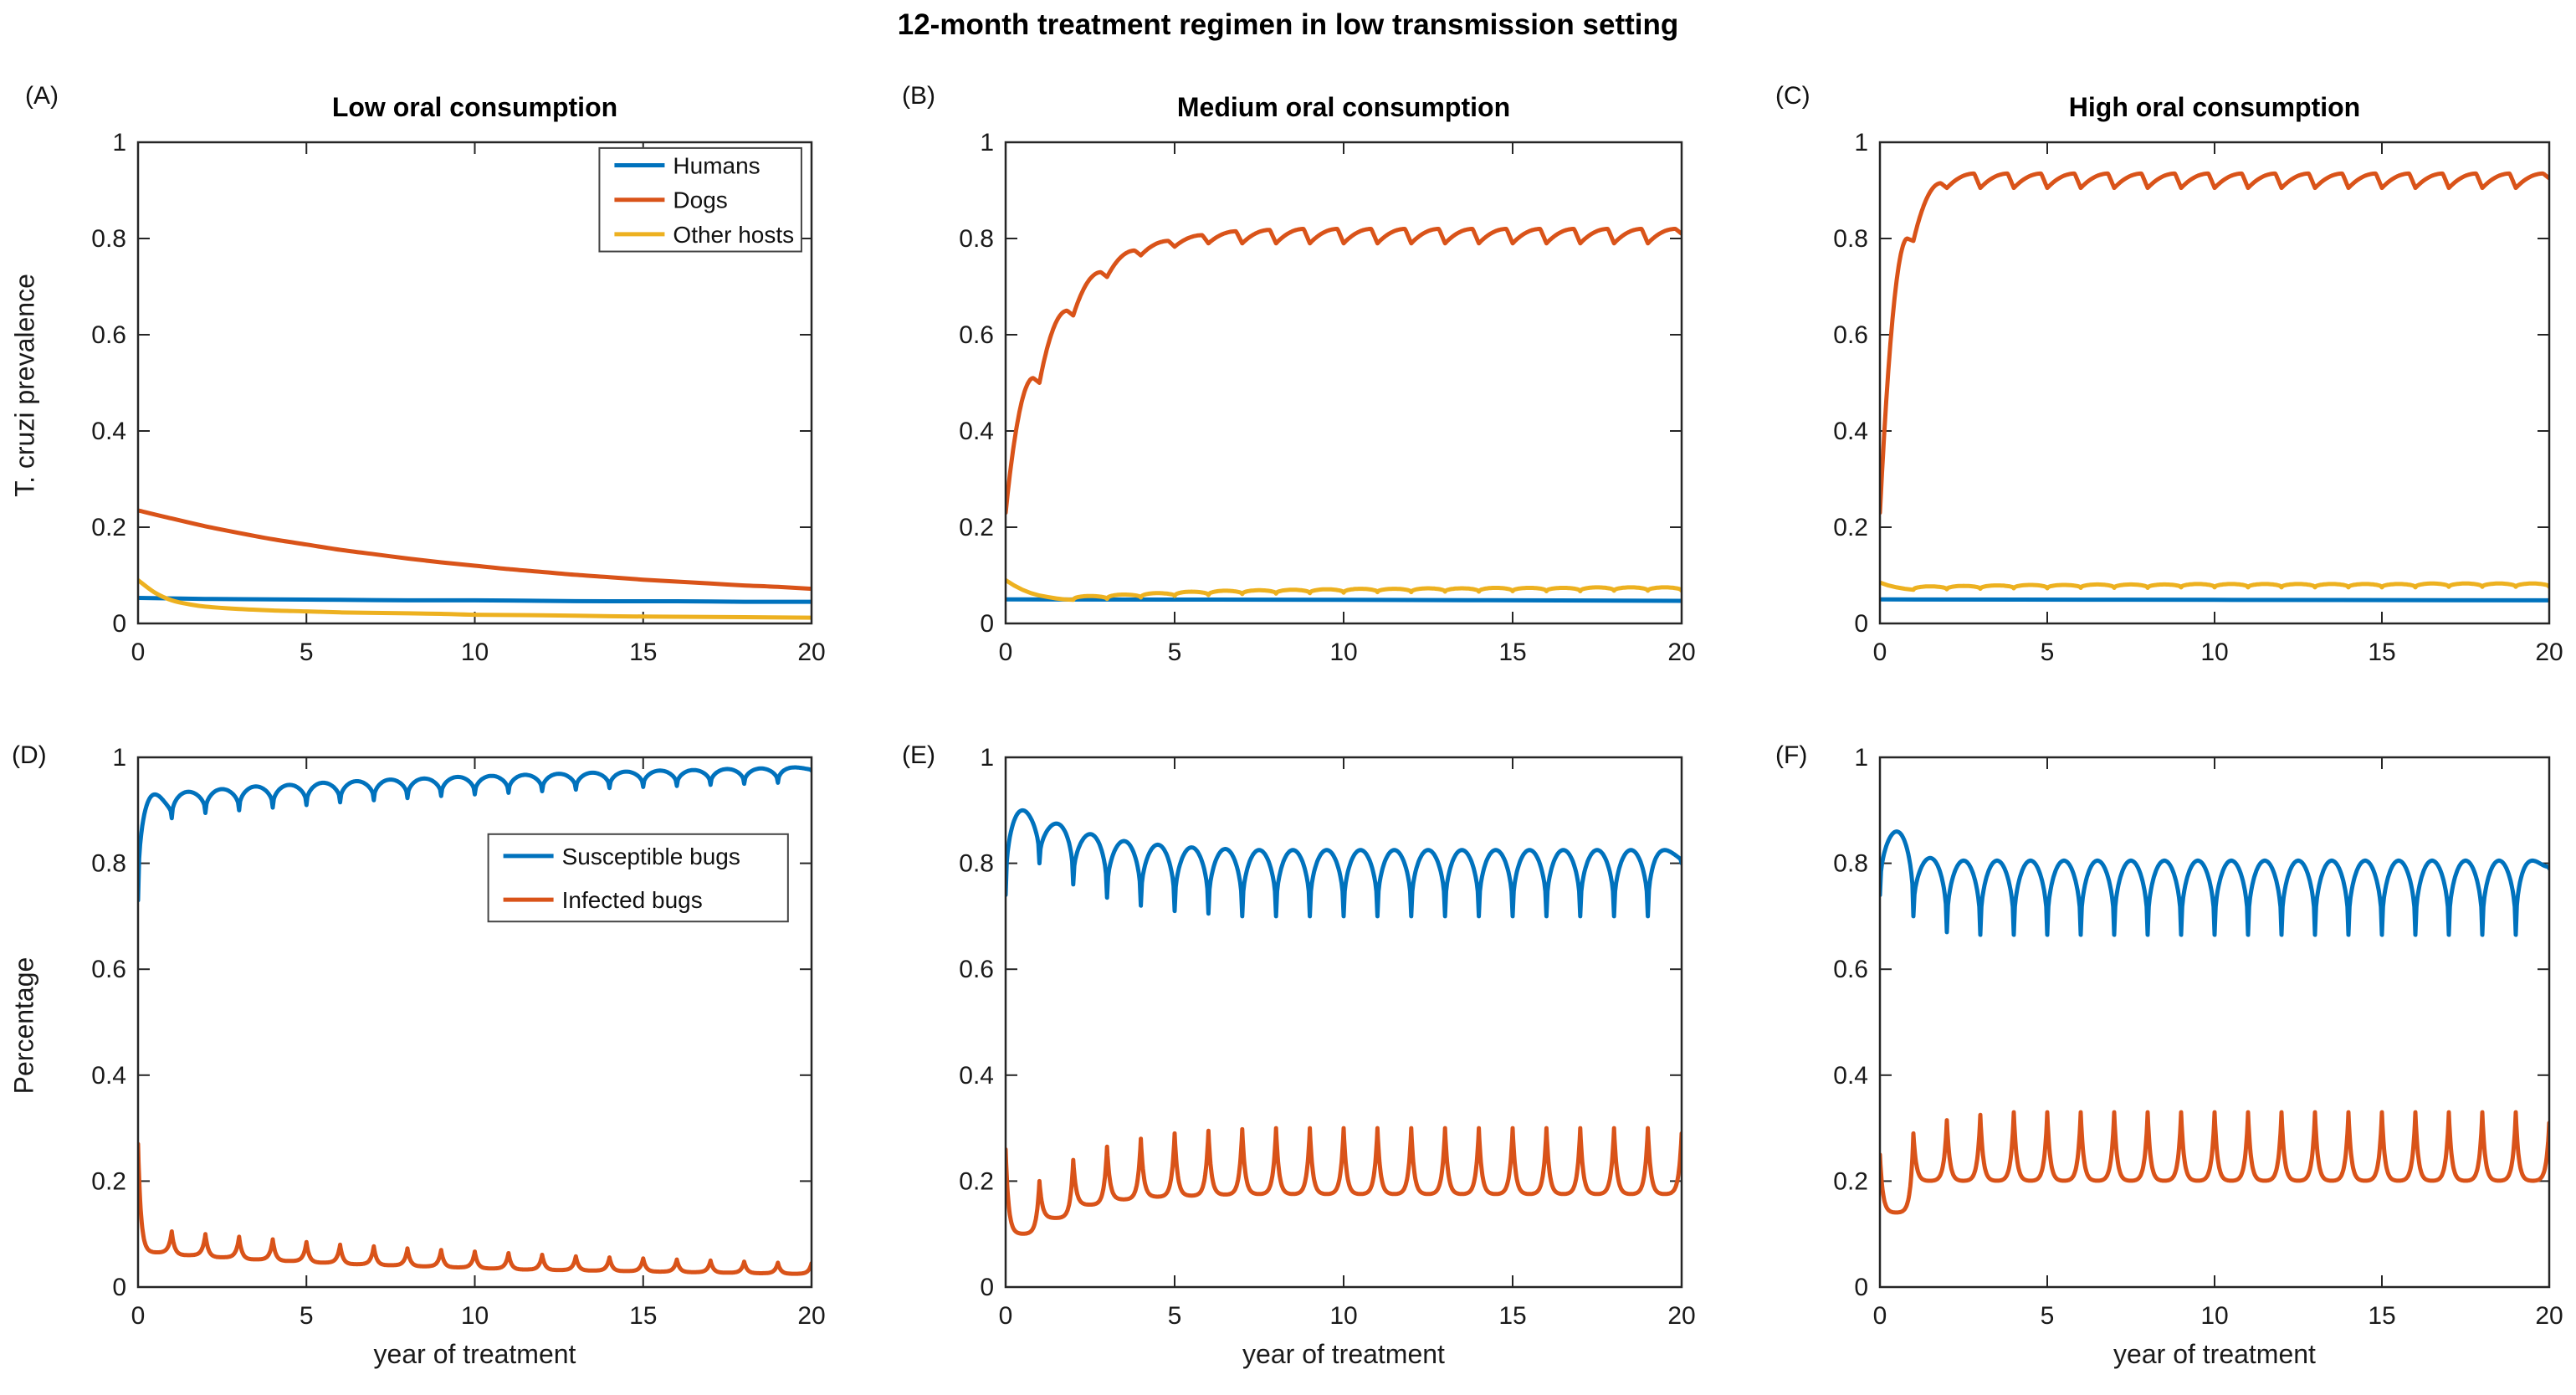 The height and width of the screenshot is (1395, 2576). What do you see at coordinates (734, 235) in the screenshot?
I see `legend-entry-label: Other hosts` at bounding box center [734, 235].